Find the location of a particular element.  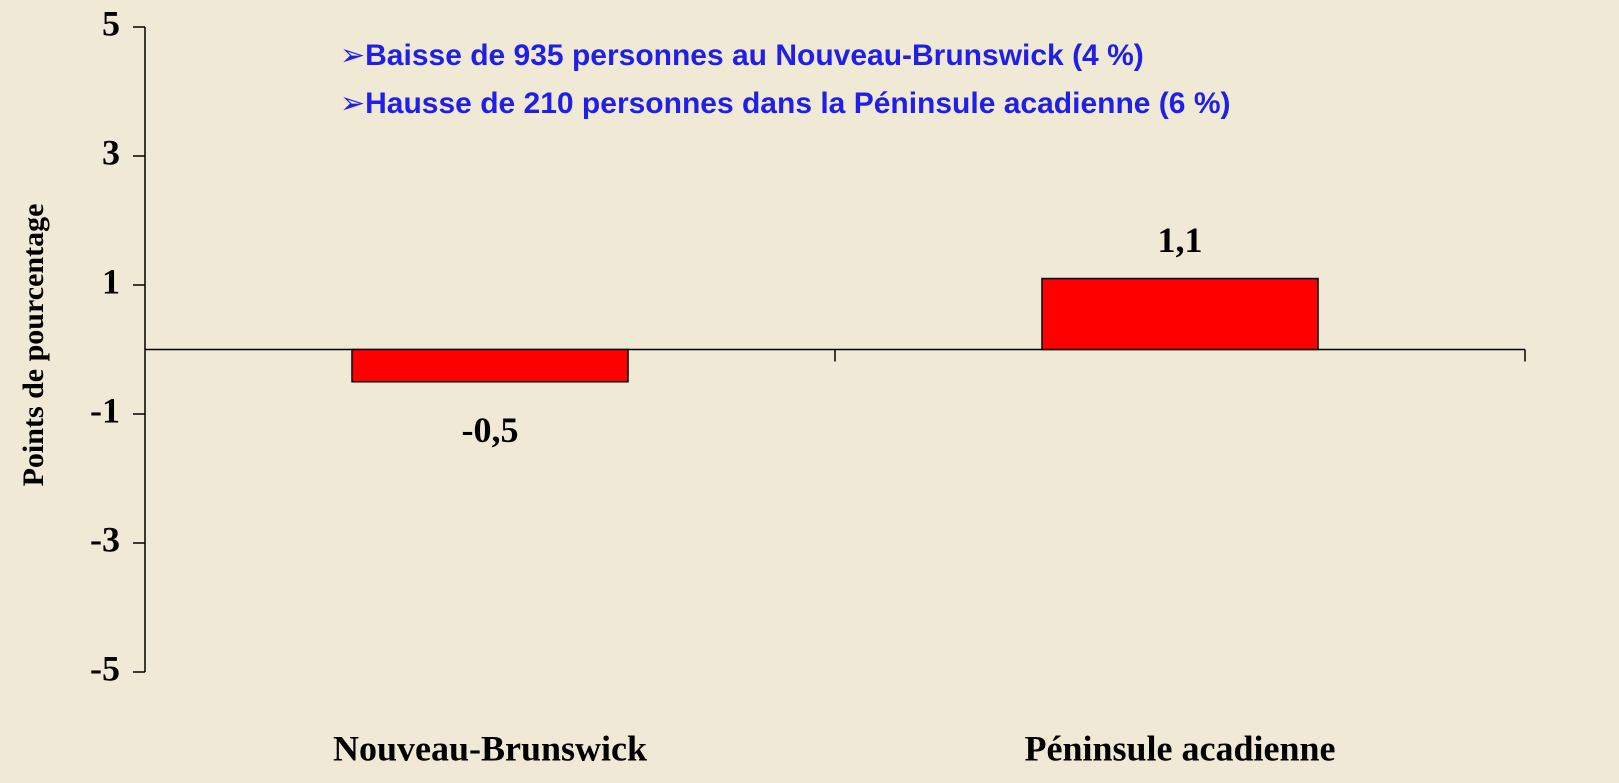

y-tick-label: 1 is located at coordinates (111, 281).